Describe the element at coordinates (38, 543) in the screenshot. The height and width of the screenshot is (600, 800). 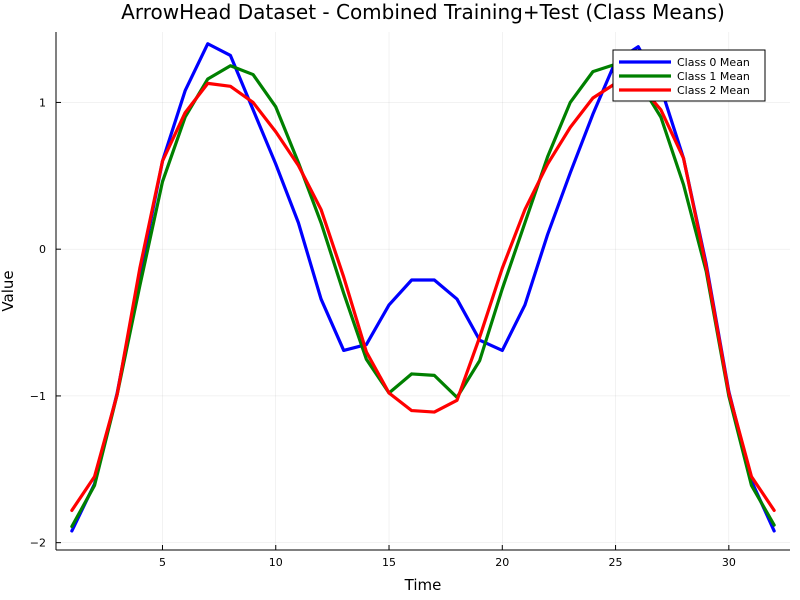
I see `y-tick-label: −2` at that location.